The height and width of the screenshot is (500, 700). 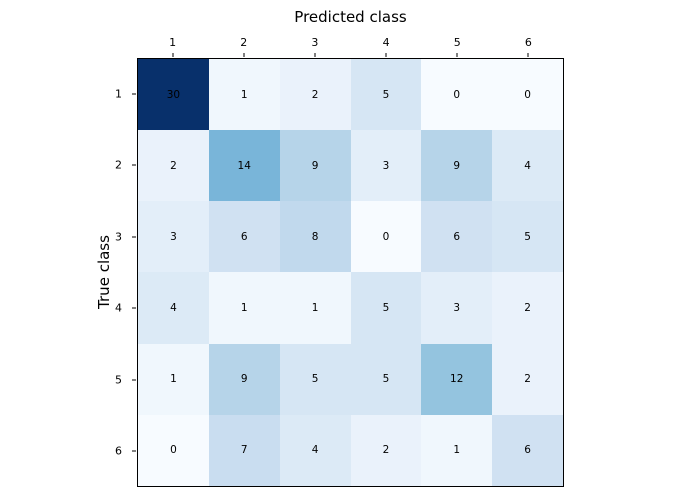 What do you see at coordinates (118, 237) in the screenshot?
I see `y-tick-label: 3` at bounding box center [118, 237].